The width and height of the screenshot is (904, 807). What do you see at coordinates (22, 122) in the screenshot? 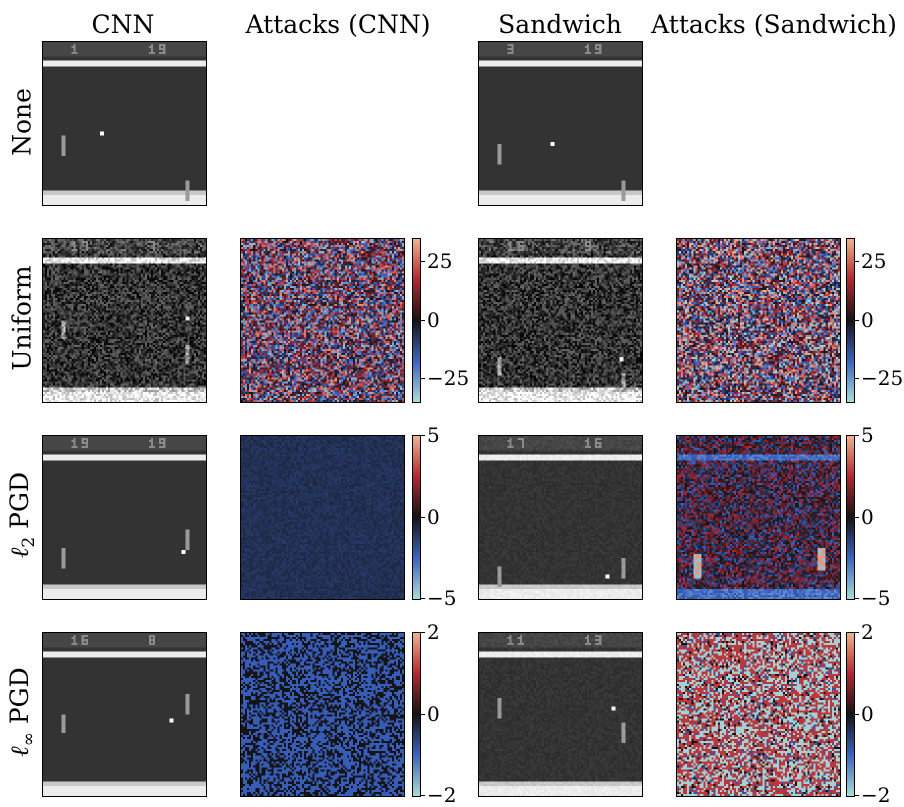
I see `row-label-none: None` at bounding box center [22, 122].